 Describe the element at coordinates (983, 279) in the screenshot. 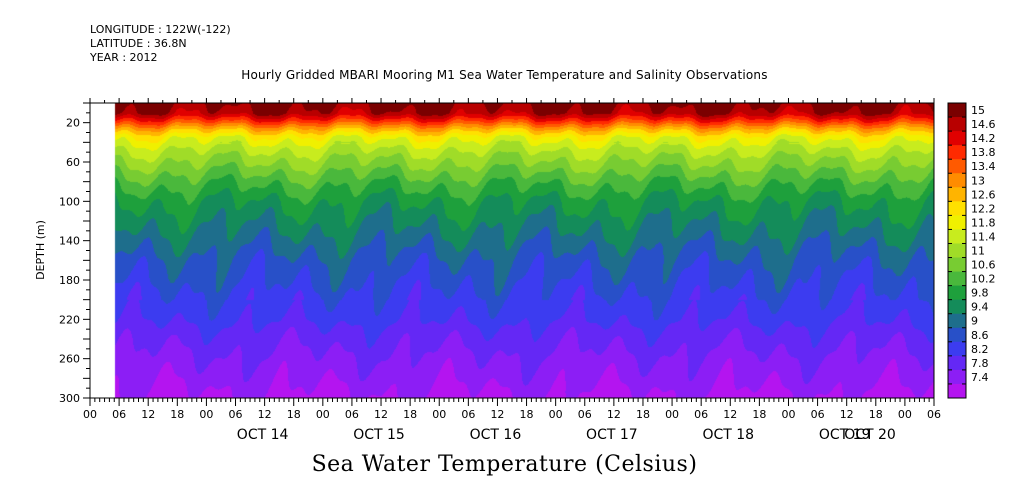

I see `colorbar-level-label: 10.2` at that location.